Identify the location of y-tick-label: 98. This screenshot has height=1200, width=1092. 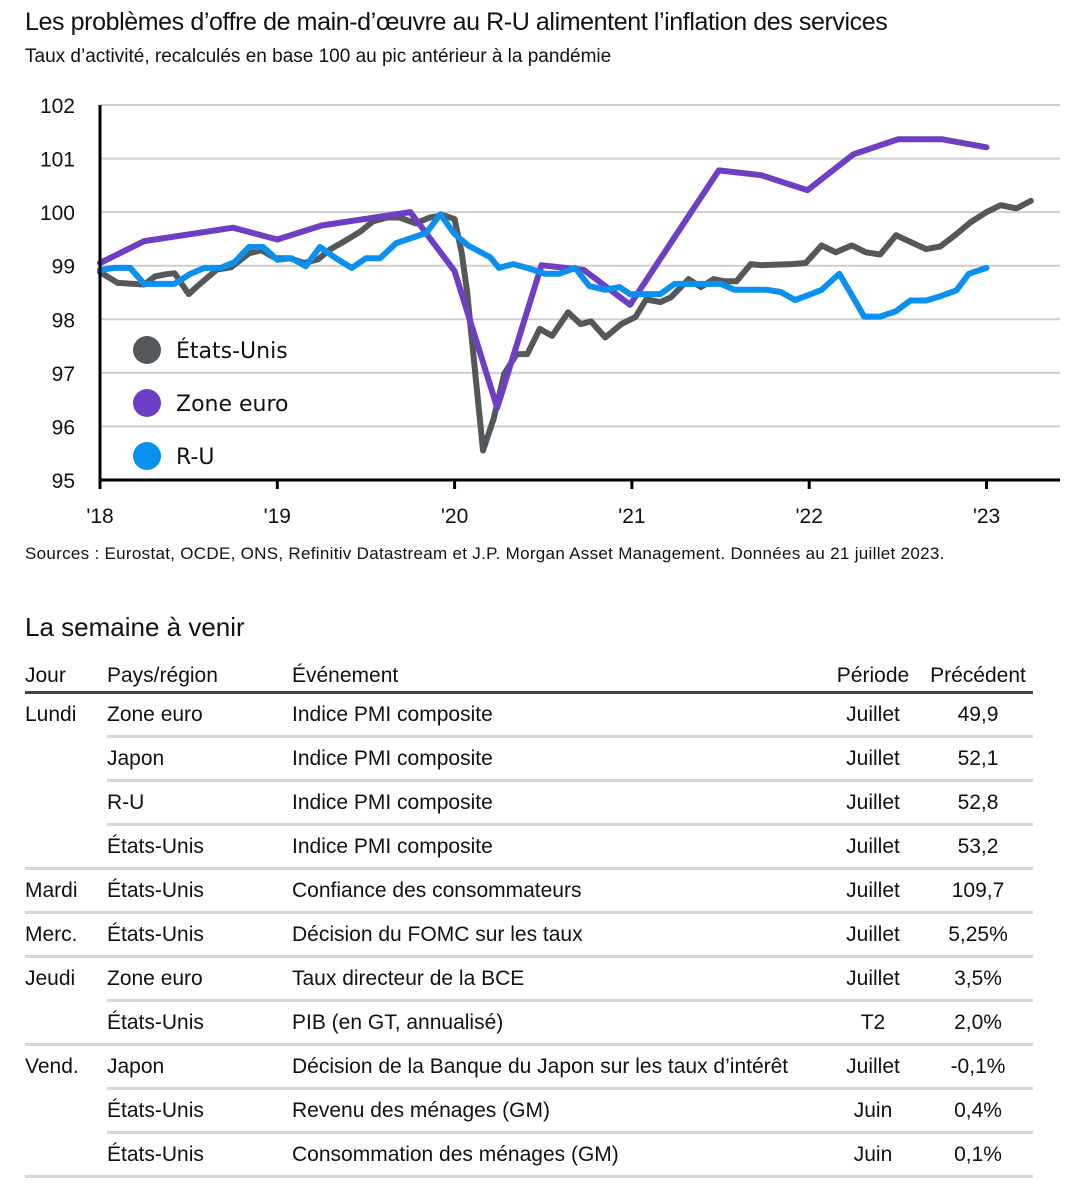
(63, 320).